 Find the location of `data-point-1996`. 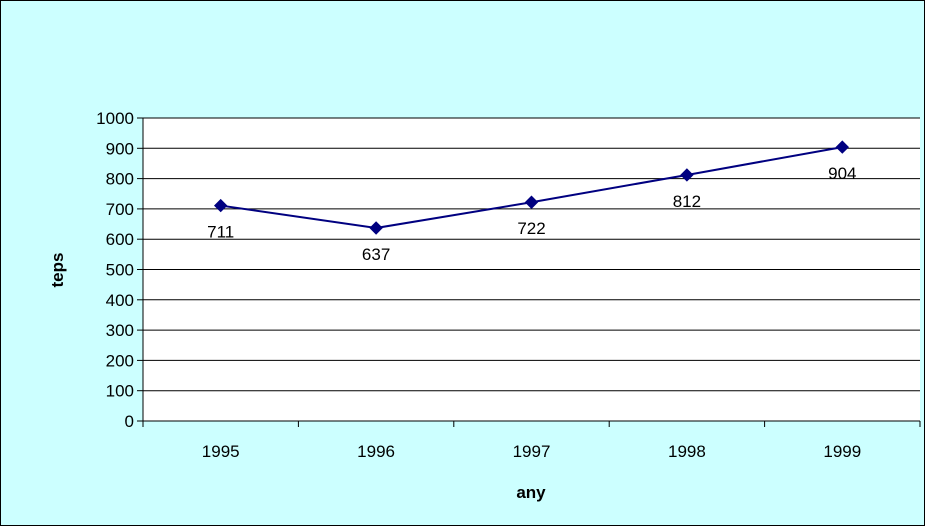

data-point-1996 is located at coordinates (376, 228).